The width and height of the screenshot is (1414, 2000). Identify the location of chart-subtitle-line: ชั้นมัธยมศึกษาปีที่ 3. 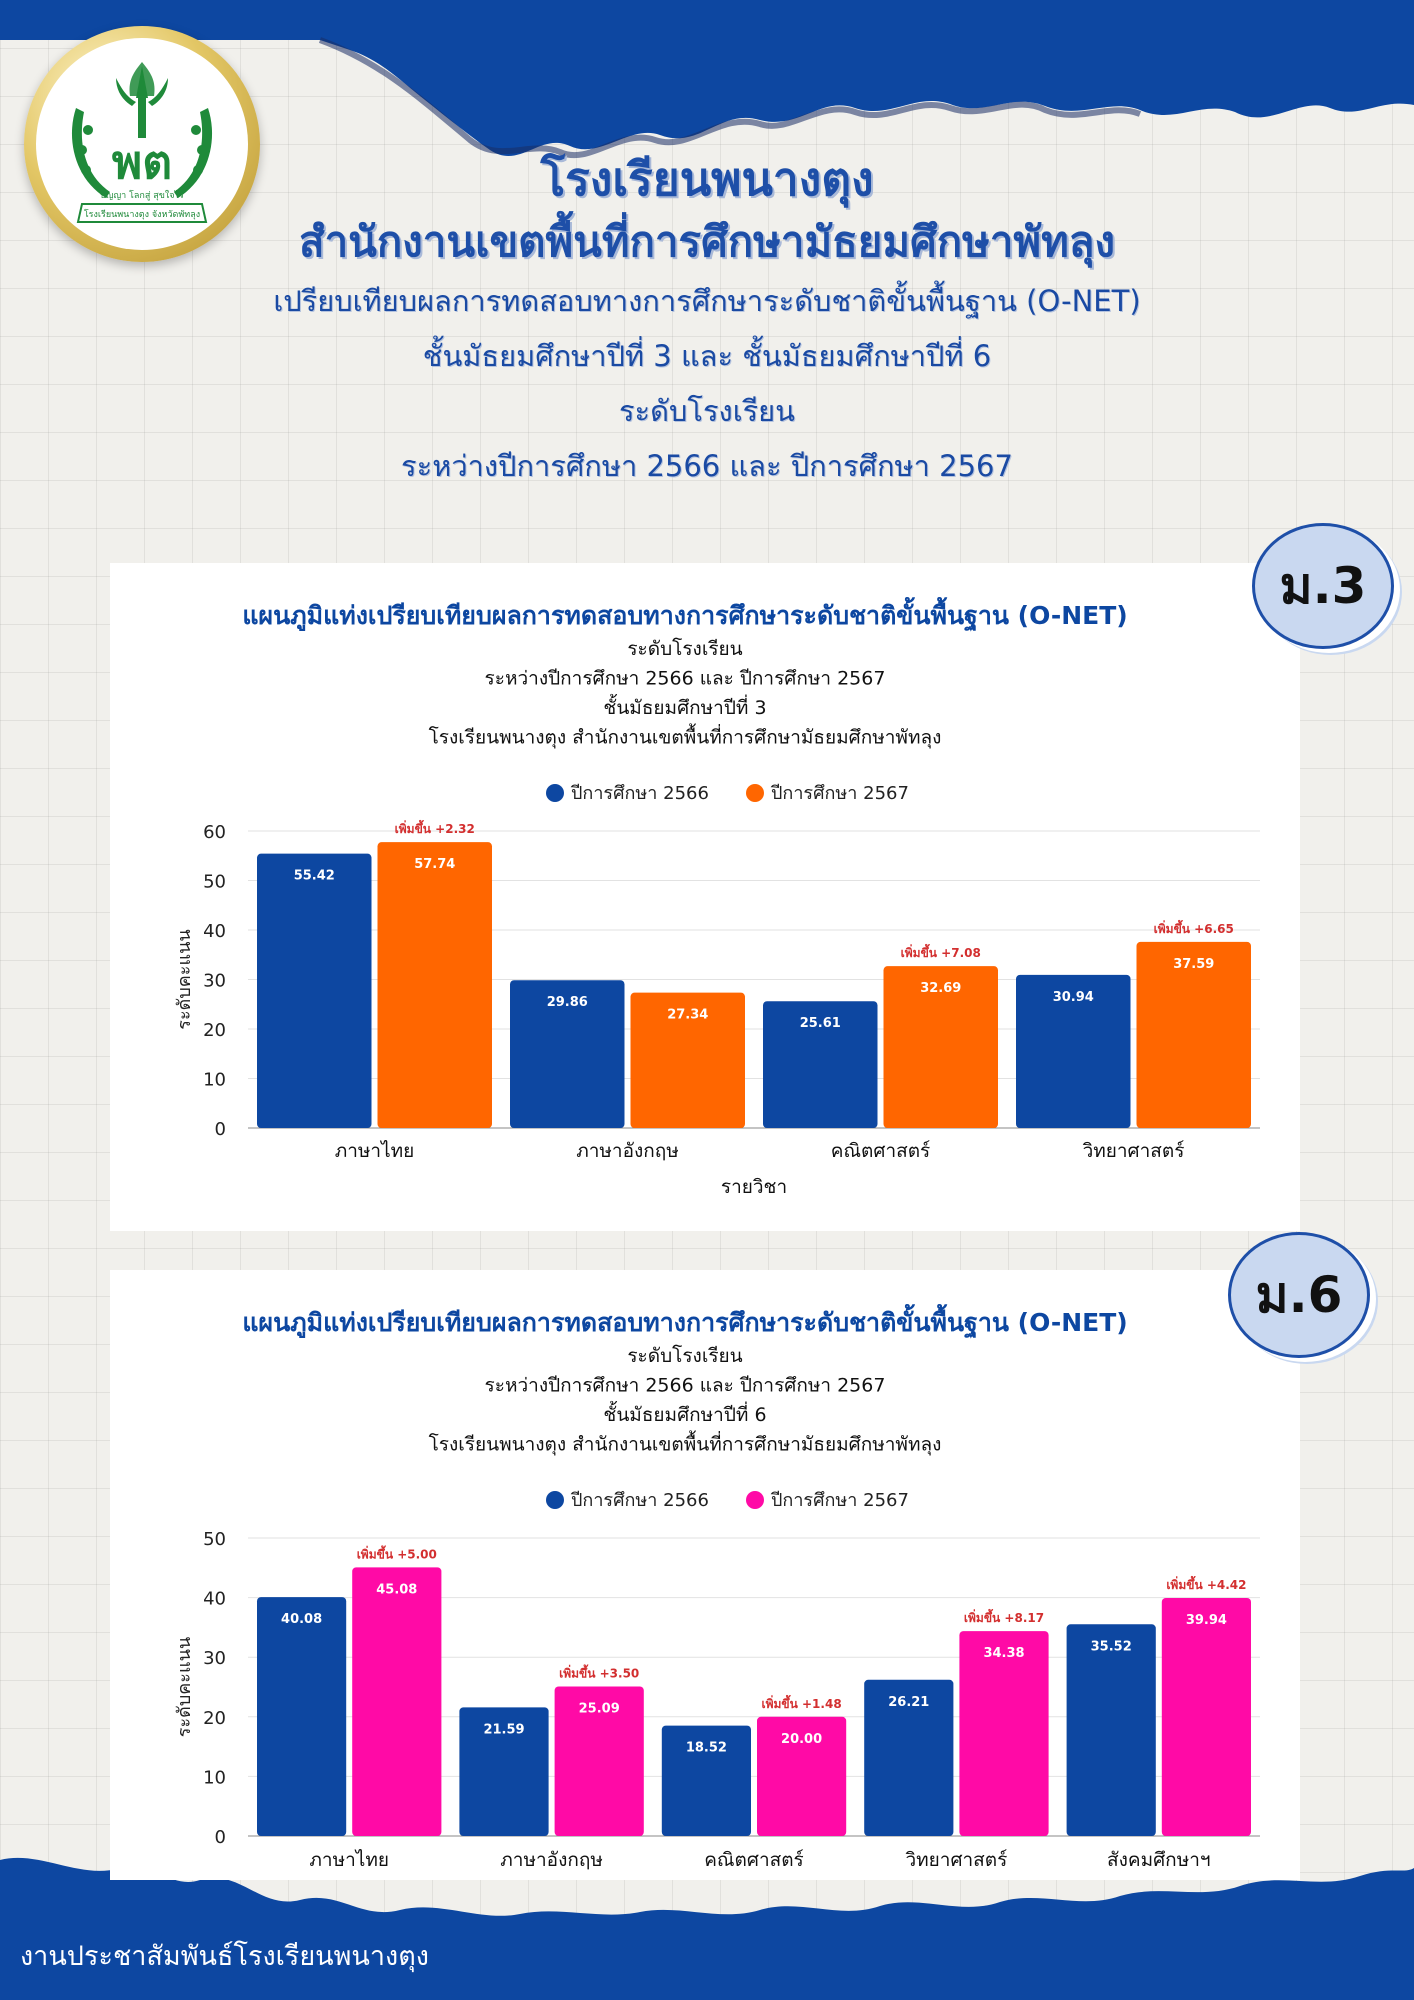
(684, 706).